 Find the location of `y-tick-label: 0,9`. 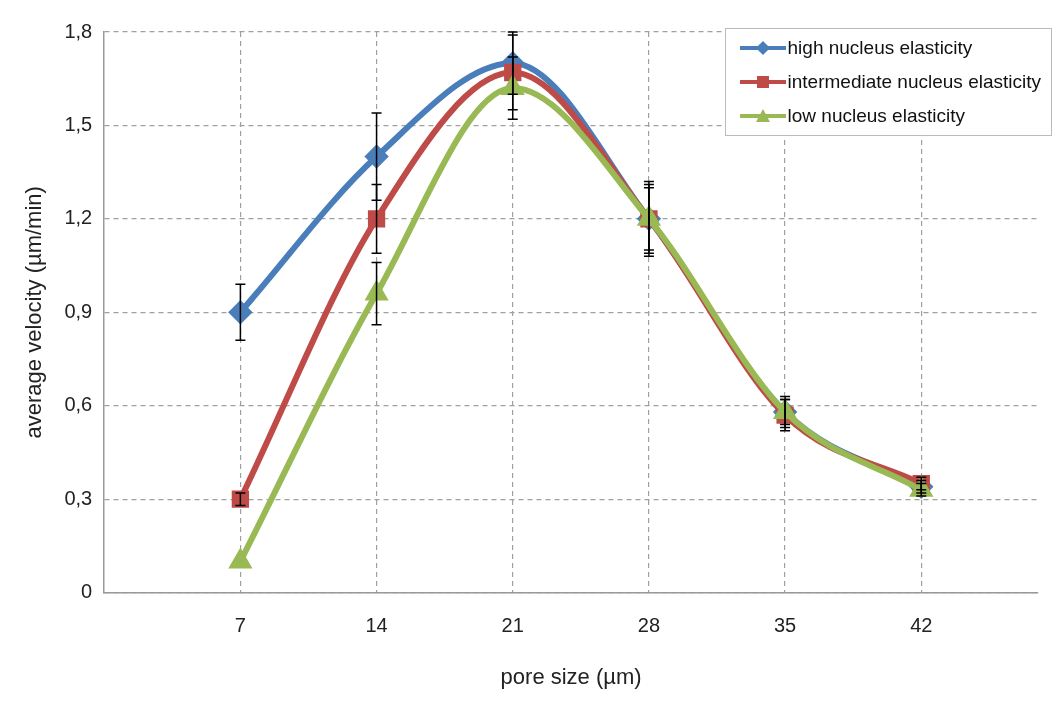

y-tick-label: 0,9 is located at coordinates (78, 310).